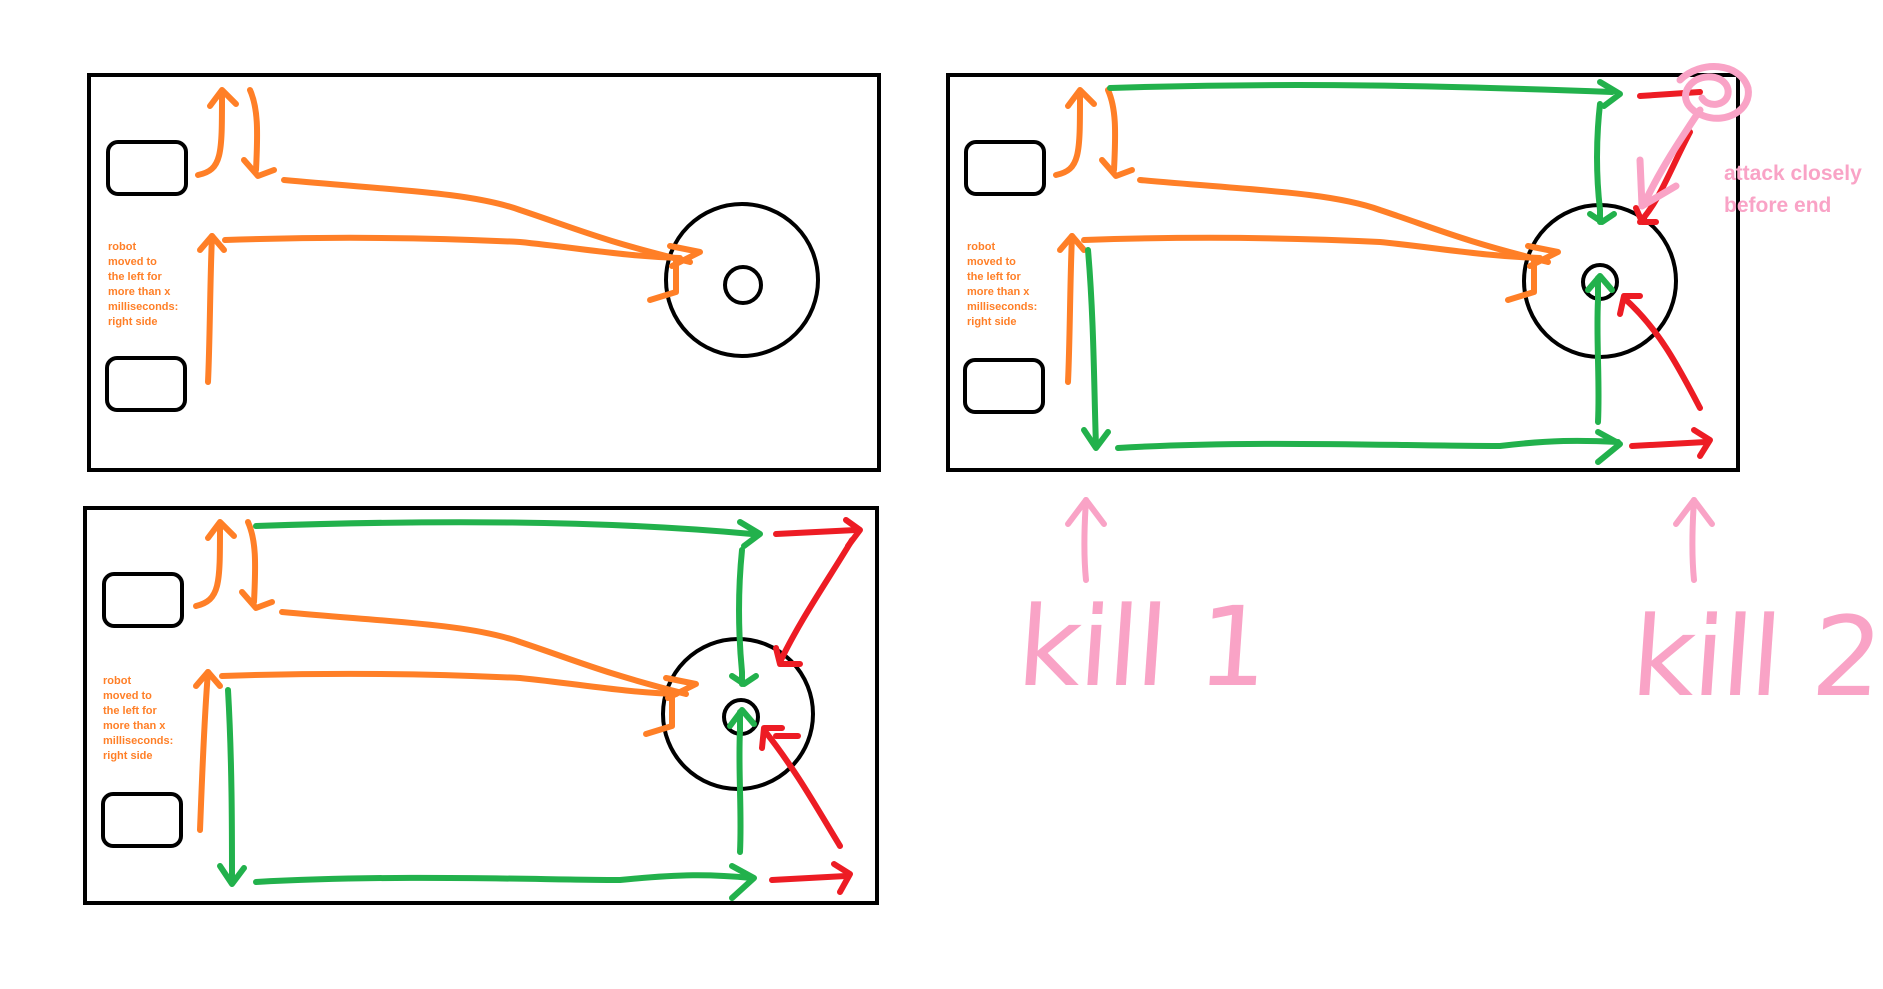  I want to click on panel-2-start-box-top, so click(1005, 168).